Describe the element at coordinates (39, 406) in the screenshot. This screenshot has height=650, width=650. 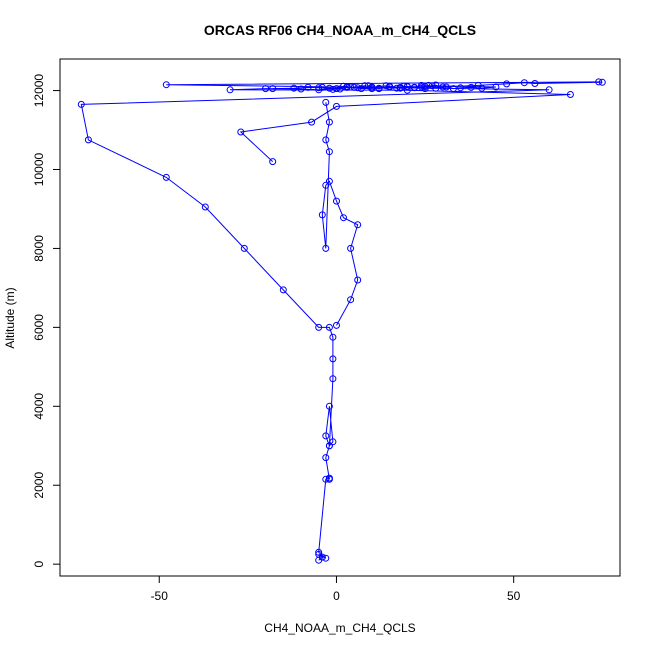
I see `y-tick-label: 4000` at that location.